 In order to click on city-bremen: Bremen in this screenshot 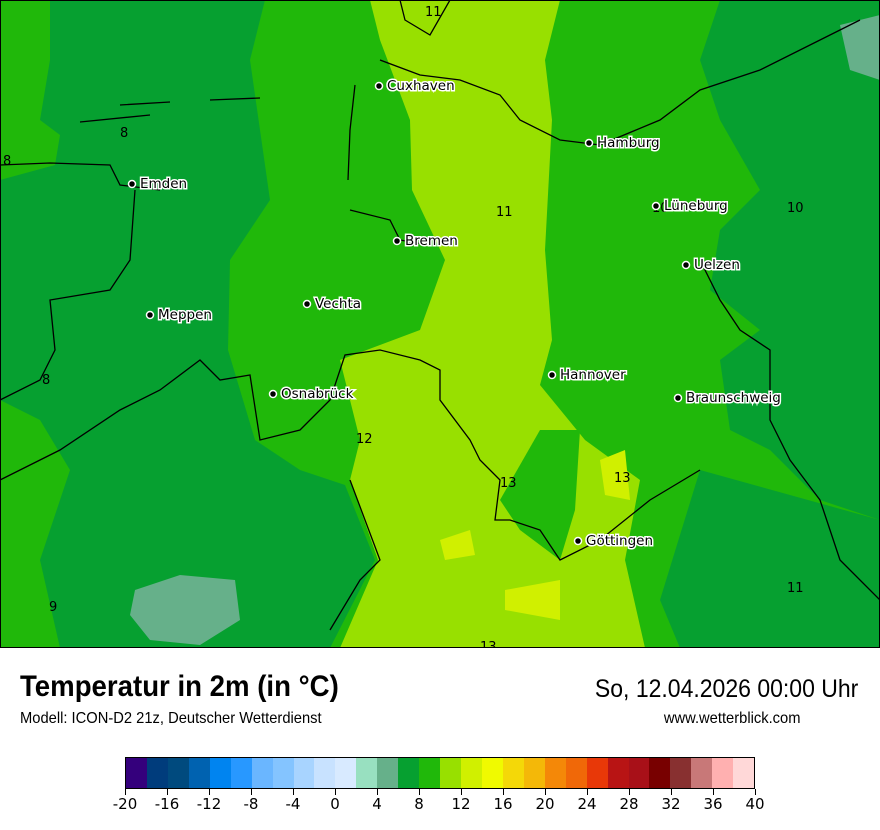, I will do `click(425, 241)`.